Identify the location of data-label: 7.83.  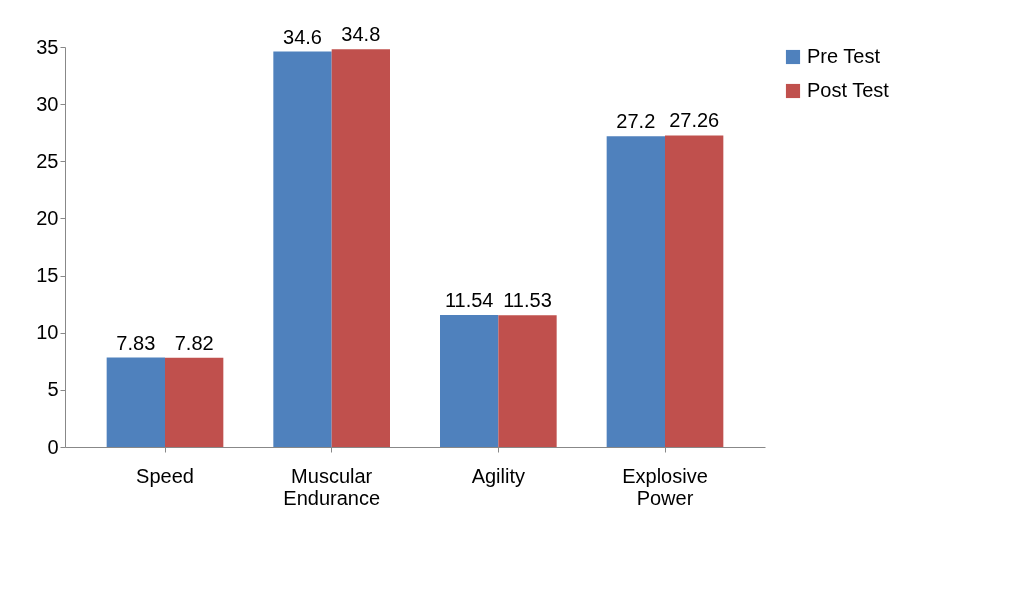
(136, 342).